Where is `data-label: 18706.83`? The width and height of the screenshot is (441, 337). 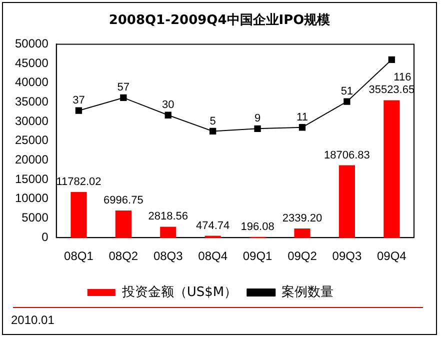 data-label: 18706.83 is located at coordinates (347, 155).